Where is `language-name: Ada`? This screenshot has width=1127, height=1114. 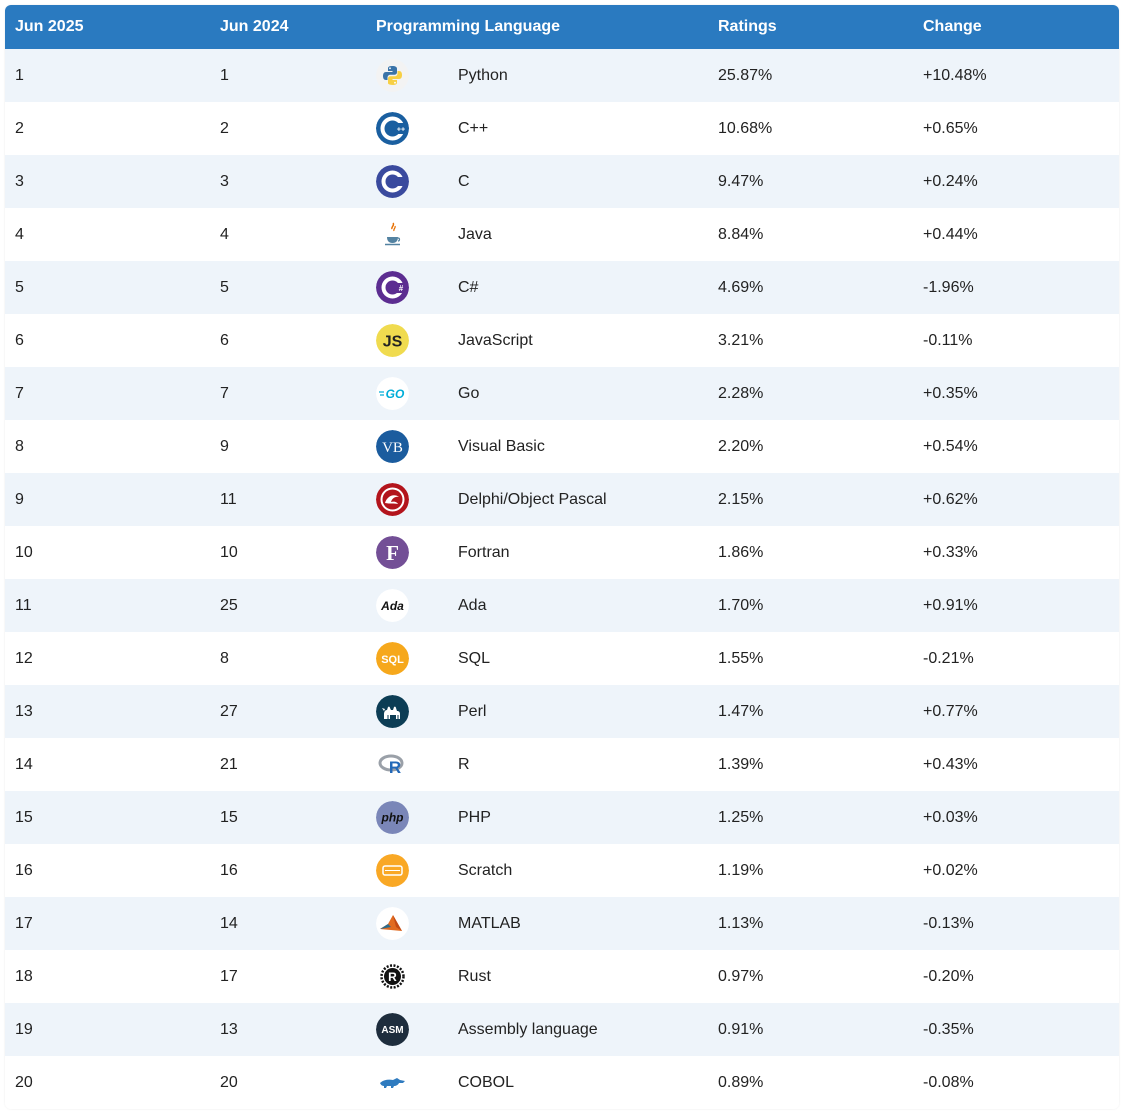
language-name: Ada is located at coordinates (472, 605).